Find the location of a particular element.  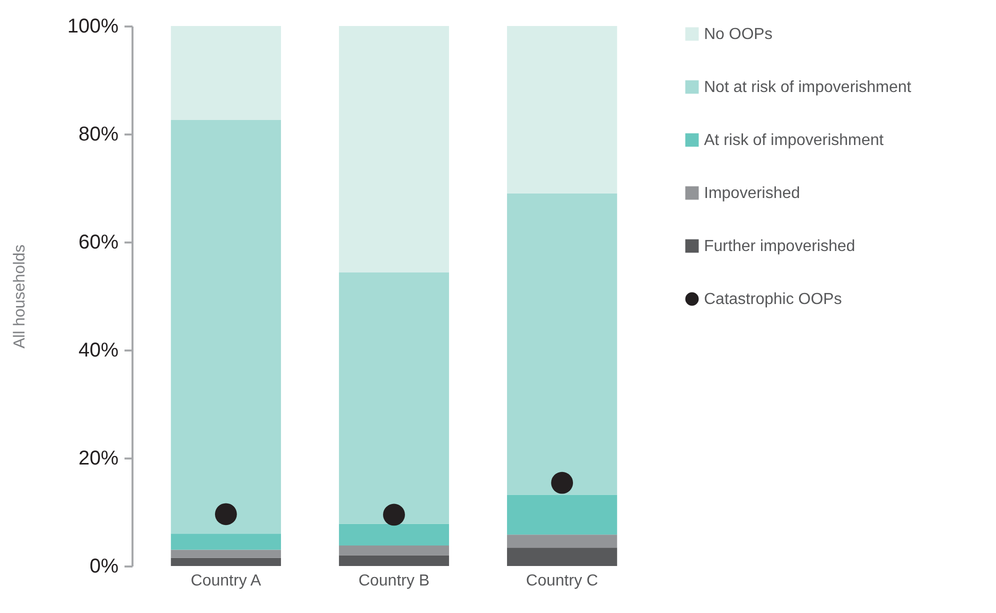

legend-label: No OOPs is located at coordinates (738, 34).